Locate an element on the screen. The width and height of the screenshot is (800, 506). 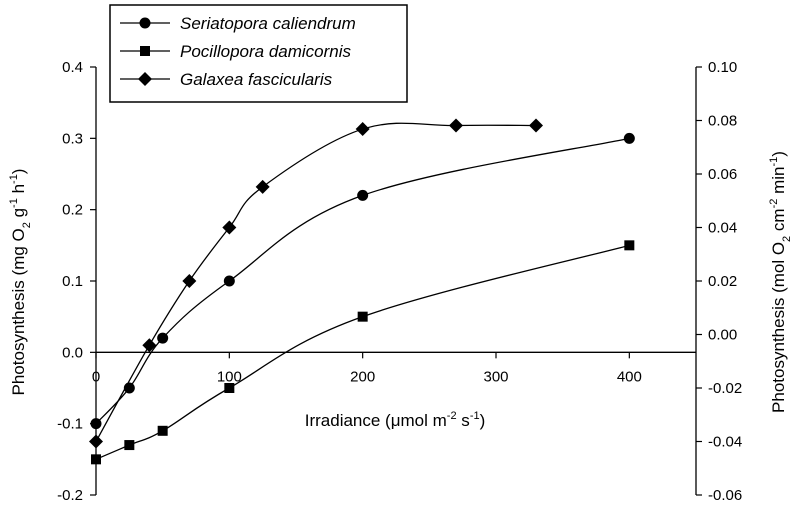
y-right-tick-label: -0.04 is located at coordinates (725, 442).